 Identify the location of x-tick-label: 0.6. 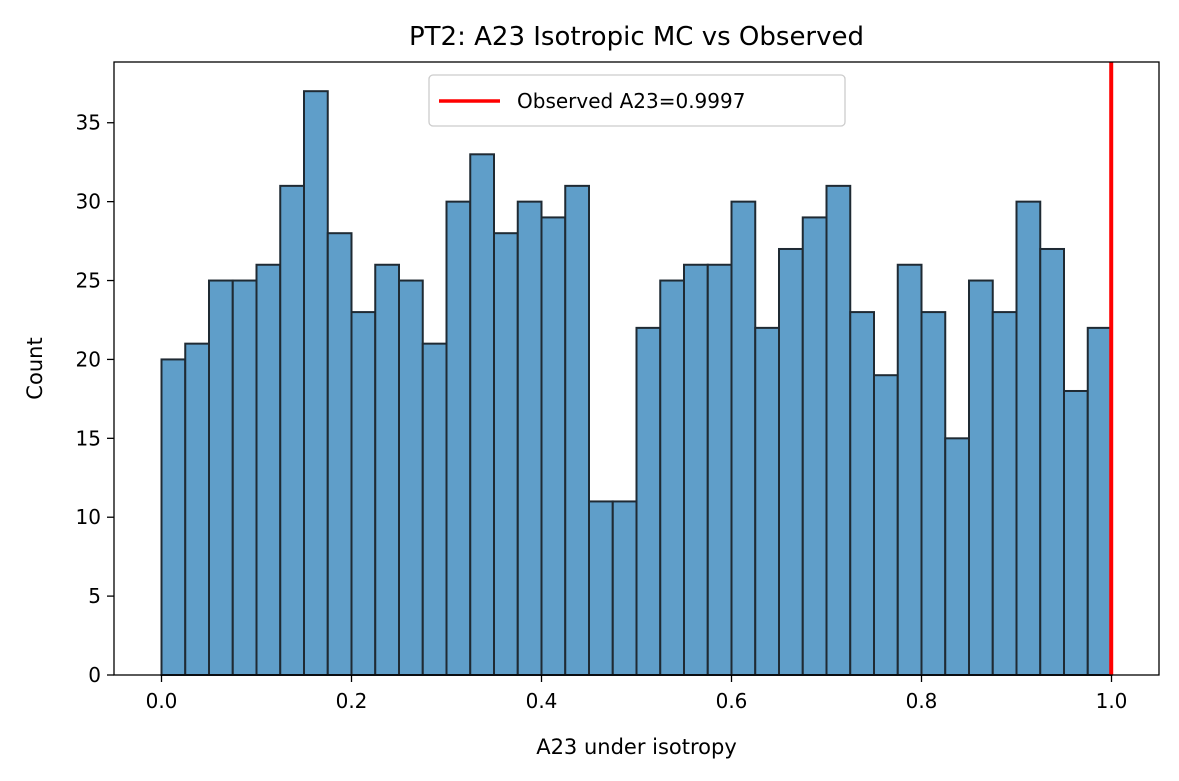
(732, 701).